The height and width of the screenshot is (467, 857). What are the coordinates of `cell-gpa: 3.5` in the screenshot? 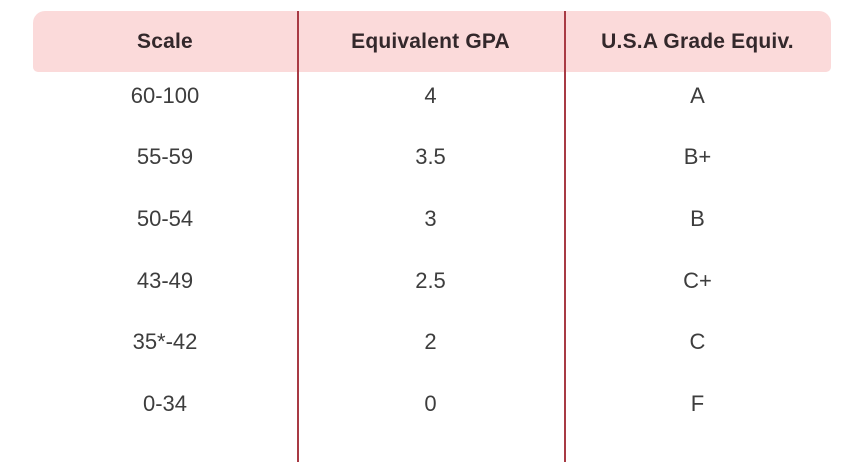 It's located at (430, 157).